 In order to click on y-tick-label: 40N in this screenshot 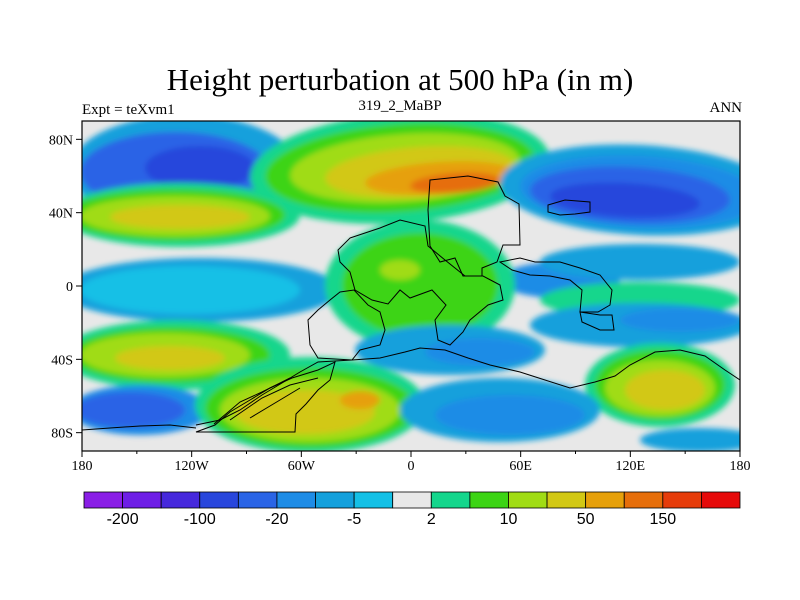, I will do `click(61, 214)`.